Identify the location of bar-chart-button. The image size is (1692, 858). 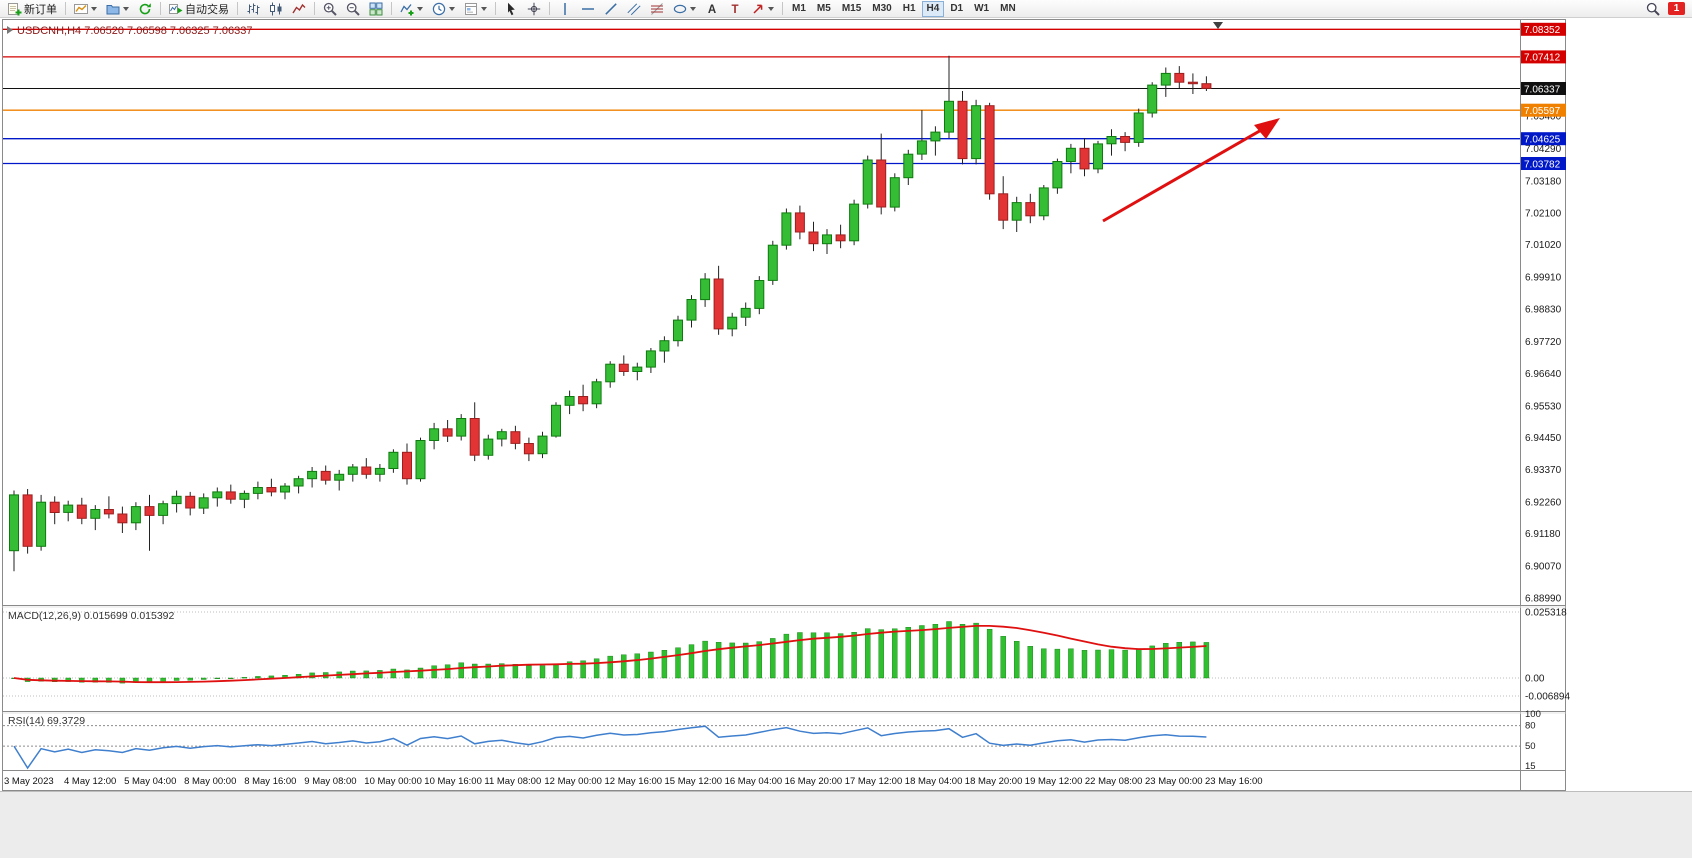
(253, 9).